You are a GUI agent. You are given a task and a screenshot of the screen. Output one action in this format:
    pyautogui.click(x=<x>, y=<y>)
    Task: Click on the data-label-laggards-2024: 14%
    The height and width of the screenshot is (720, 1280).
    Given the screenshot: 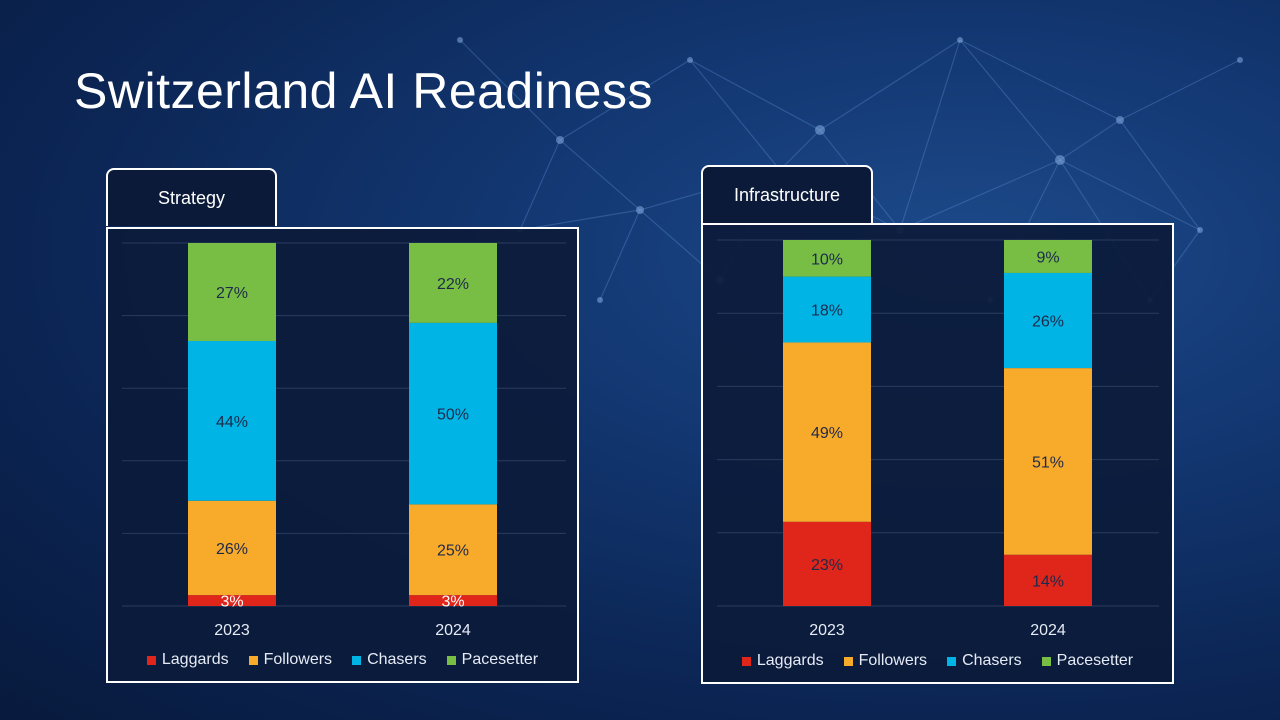 What is the action you would take?
    pyautogui.click(x=1048, y=581)
    